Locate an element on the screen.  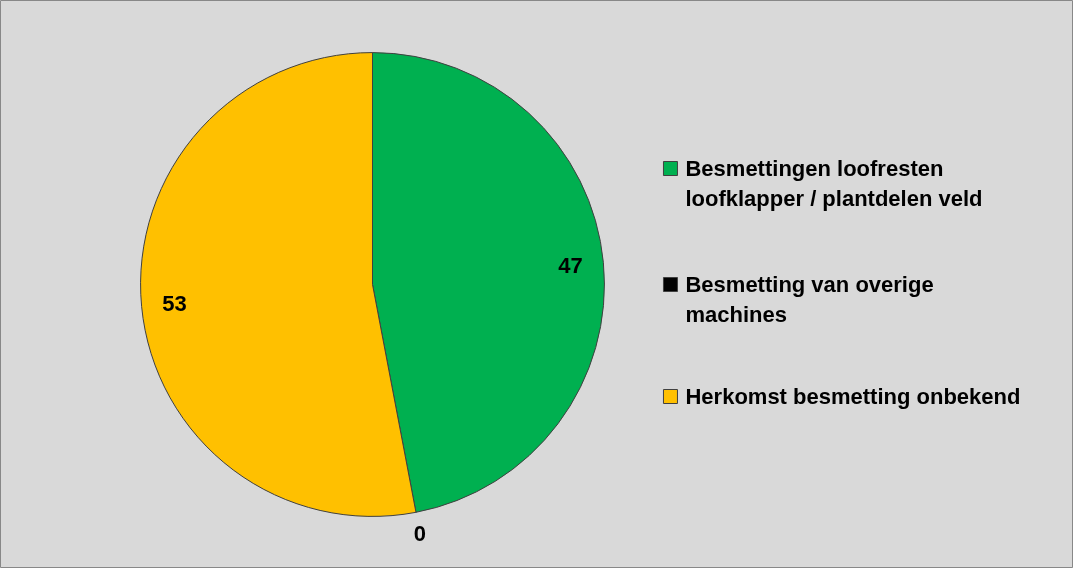
data-label: 53 is located at coordinates (174, 303).